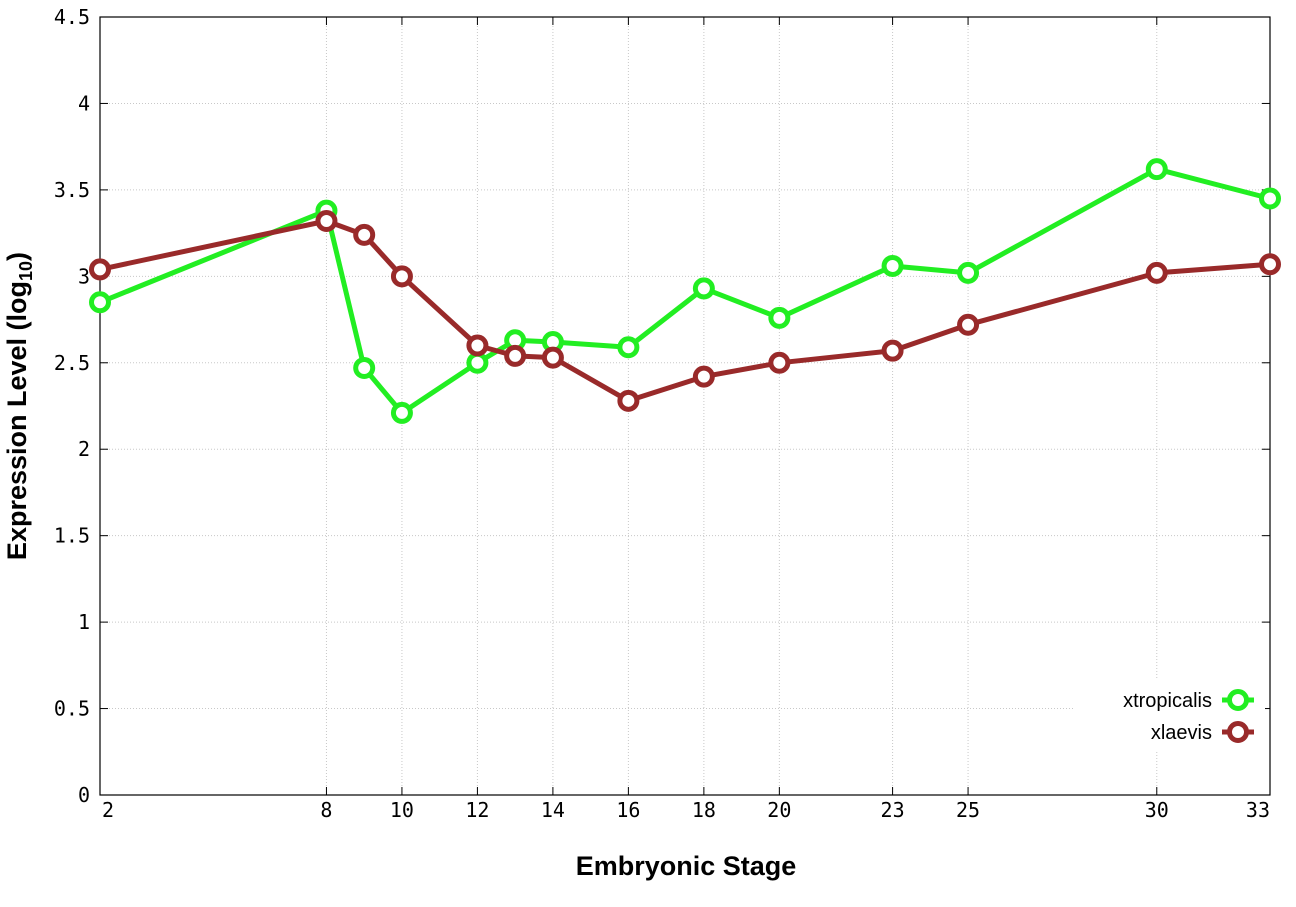 Image resolution: width=1296 pixels, height=907 pixels. Describe the element at coordinates (1167, 701) in the screenshot. I see `legend-label-xtropicalis: xtropicalis` at that location.